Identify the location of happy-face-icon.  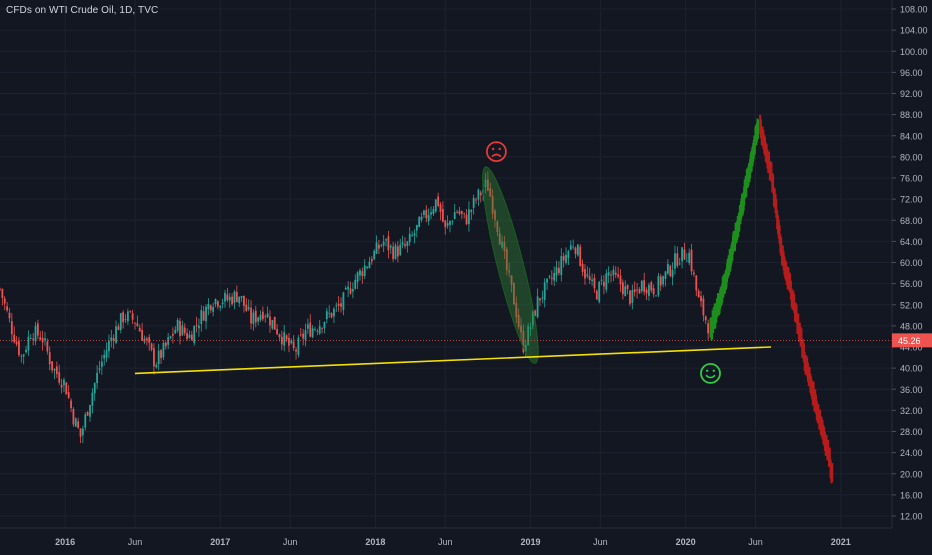
(710, 373).